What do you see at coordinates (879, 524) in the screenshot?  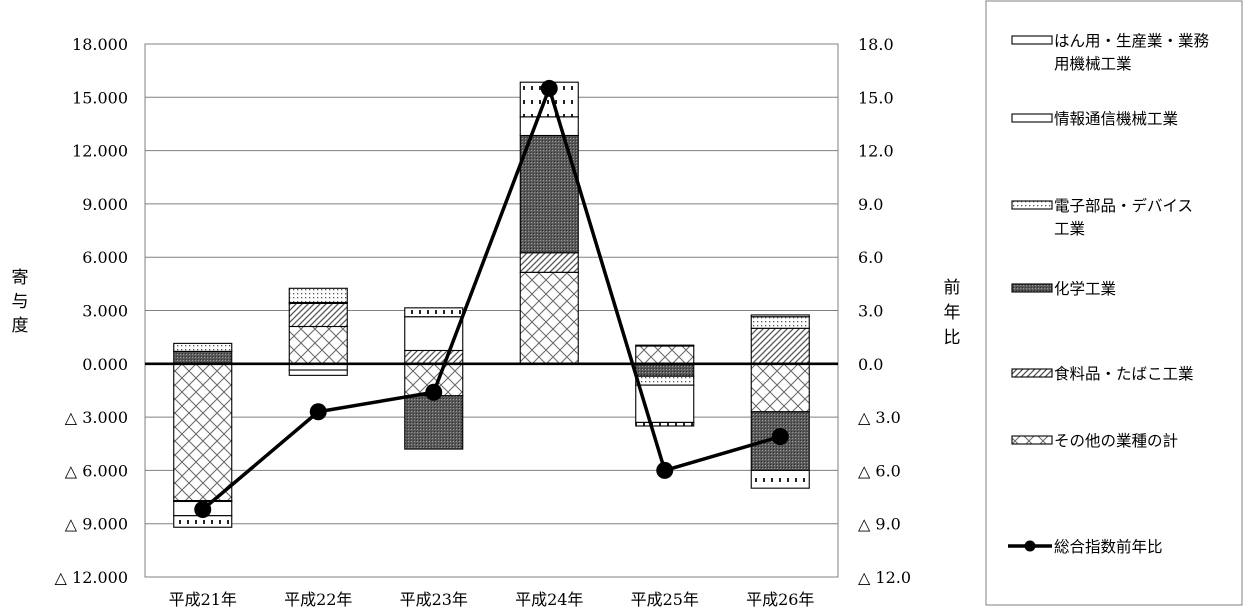 I see `right-tick-label: △ 9.0` at bounding box center [879, 524].